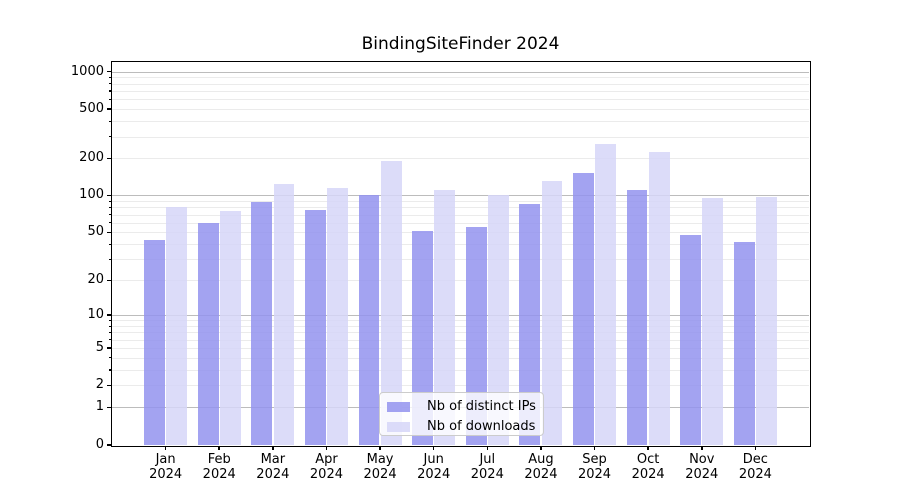  I want to click on y-tick-label: 20, so click(95, 280).